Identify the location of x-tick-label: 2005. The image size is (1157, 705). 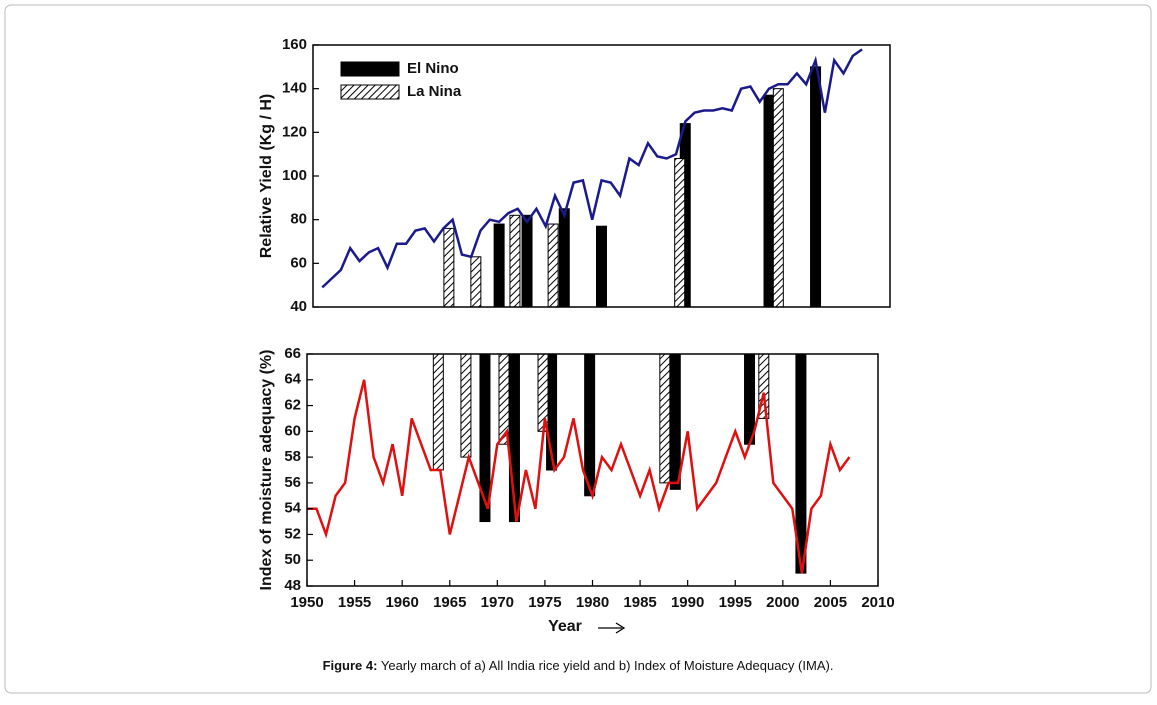
(830, 602).